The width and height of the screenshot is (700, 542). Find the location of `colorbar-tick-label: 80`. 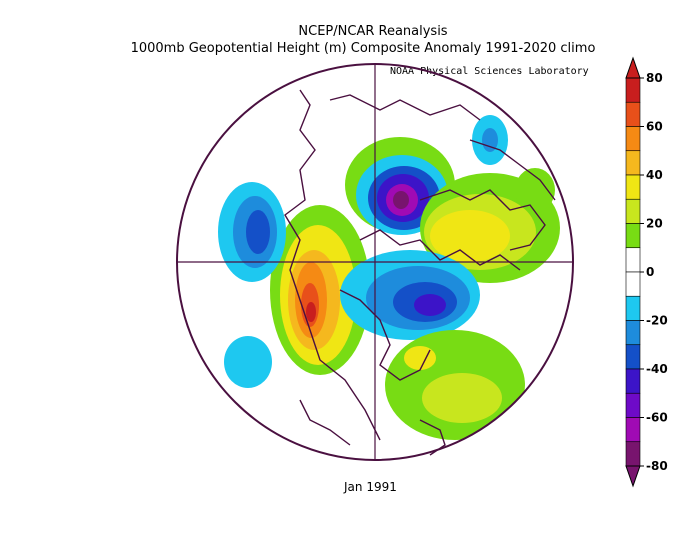

colorbar-tick-label: 80 is located at coordinates (654, 78).